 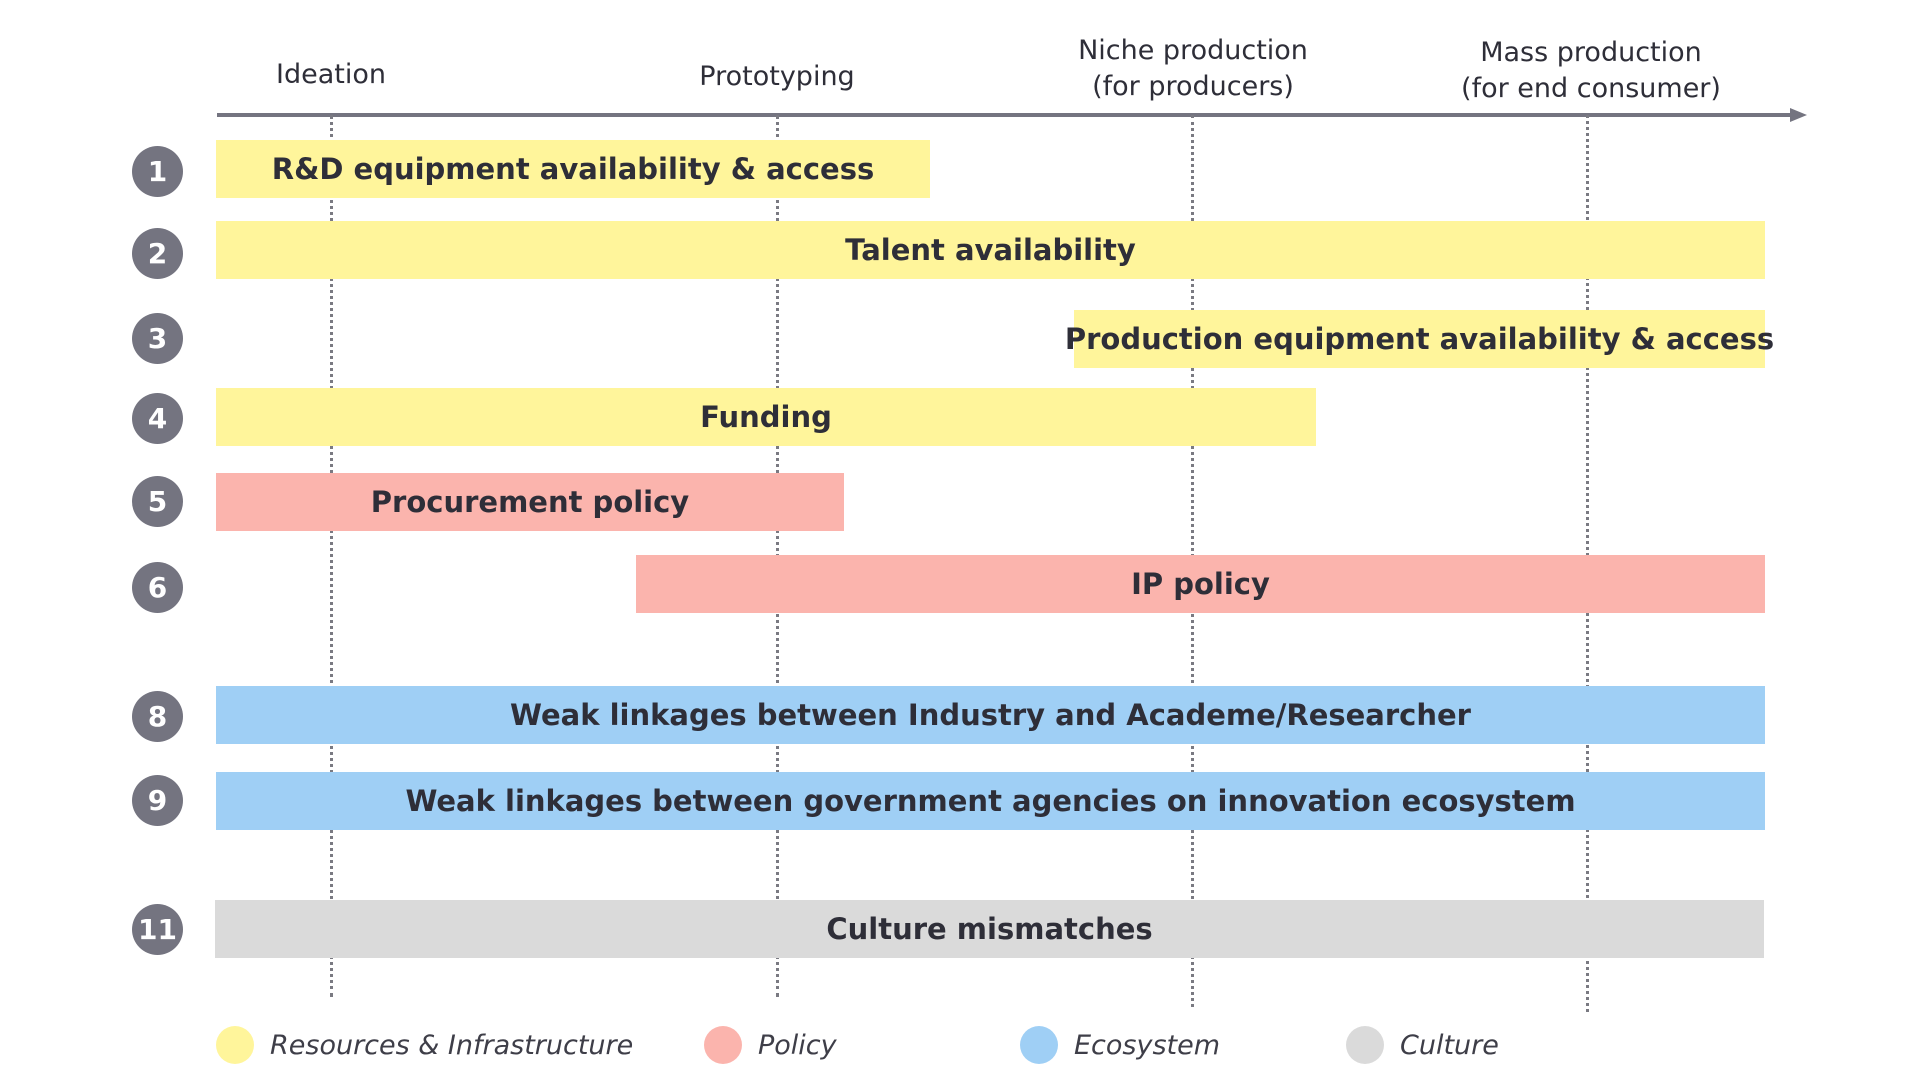 I want to click on legend-item-ecosystem: Ecosystem, so click(x=1120, y=1045).